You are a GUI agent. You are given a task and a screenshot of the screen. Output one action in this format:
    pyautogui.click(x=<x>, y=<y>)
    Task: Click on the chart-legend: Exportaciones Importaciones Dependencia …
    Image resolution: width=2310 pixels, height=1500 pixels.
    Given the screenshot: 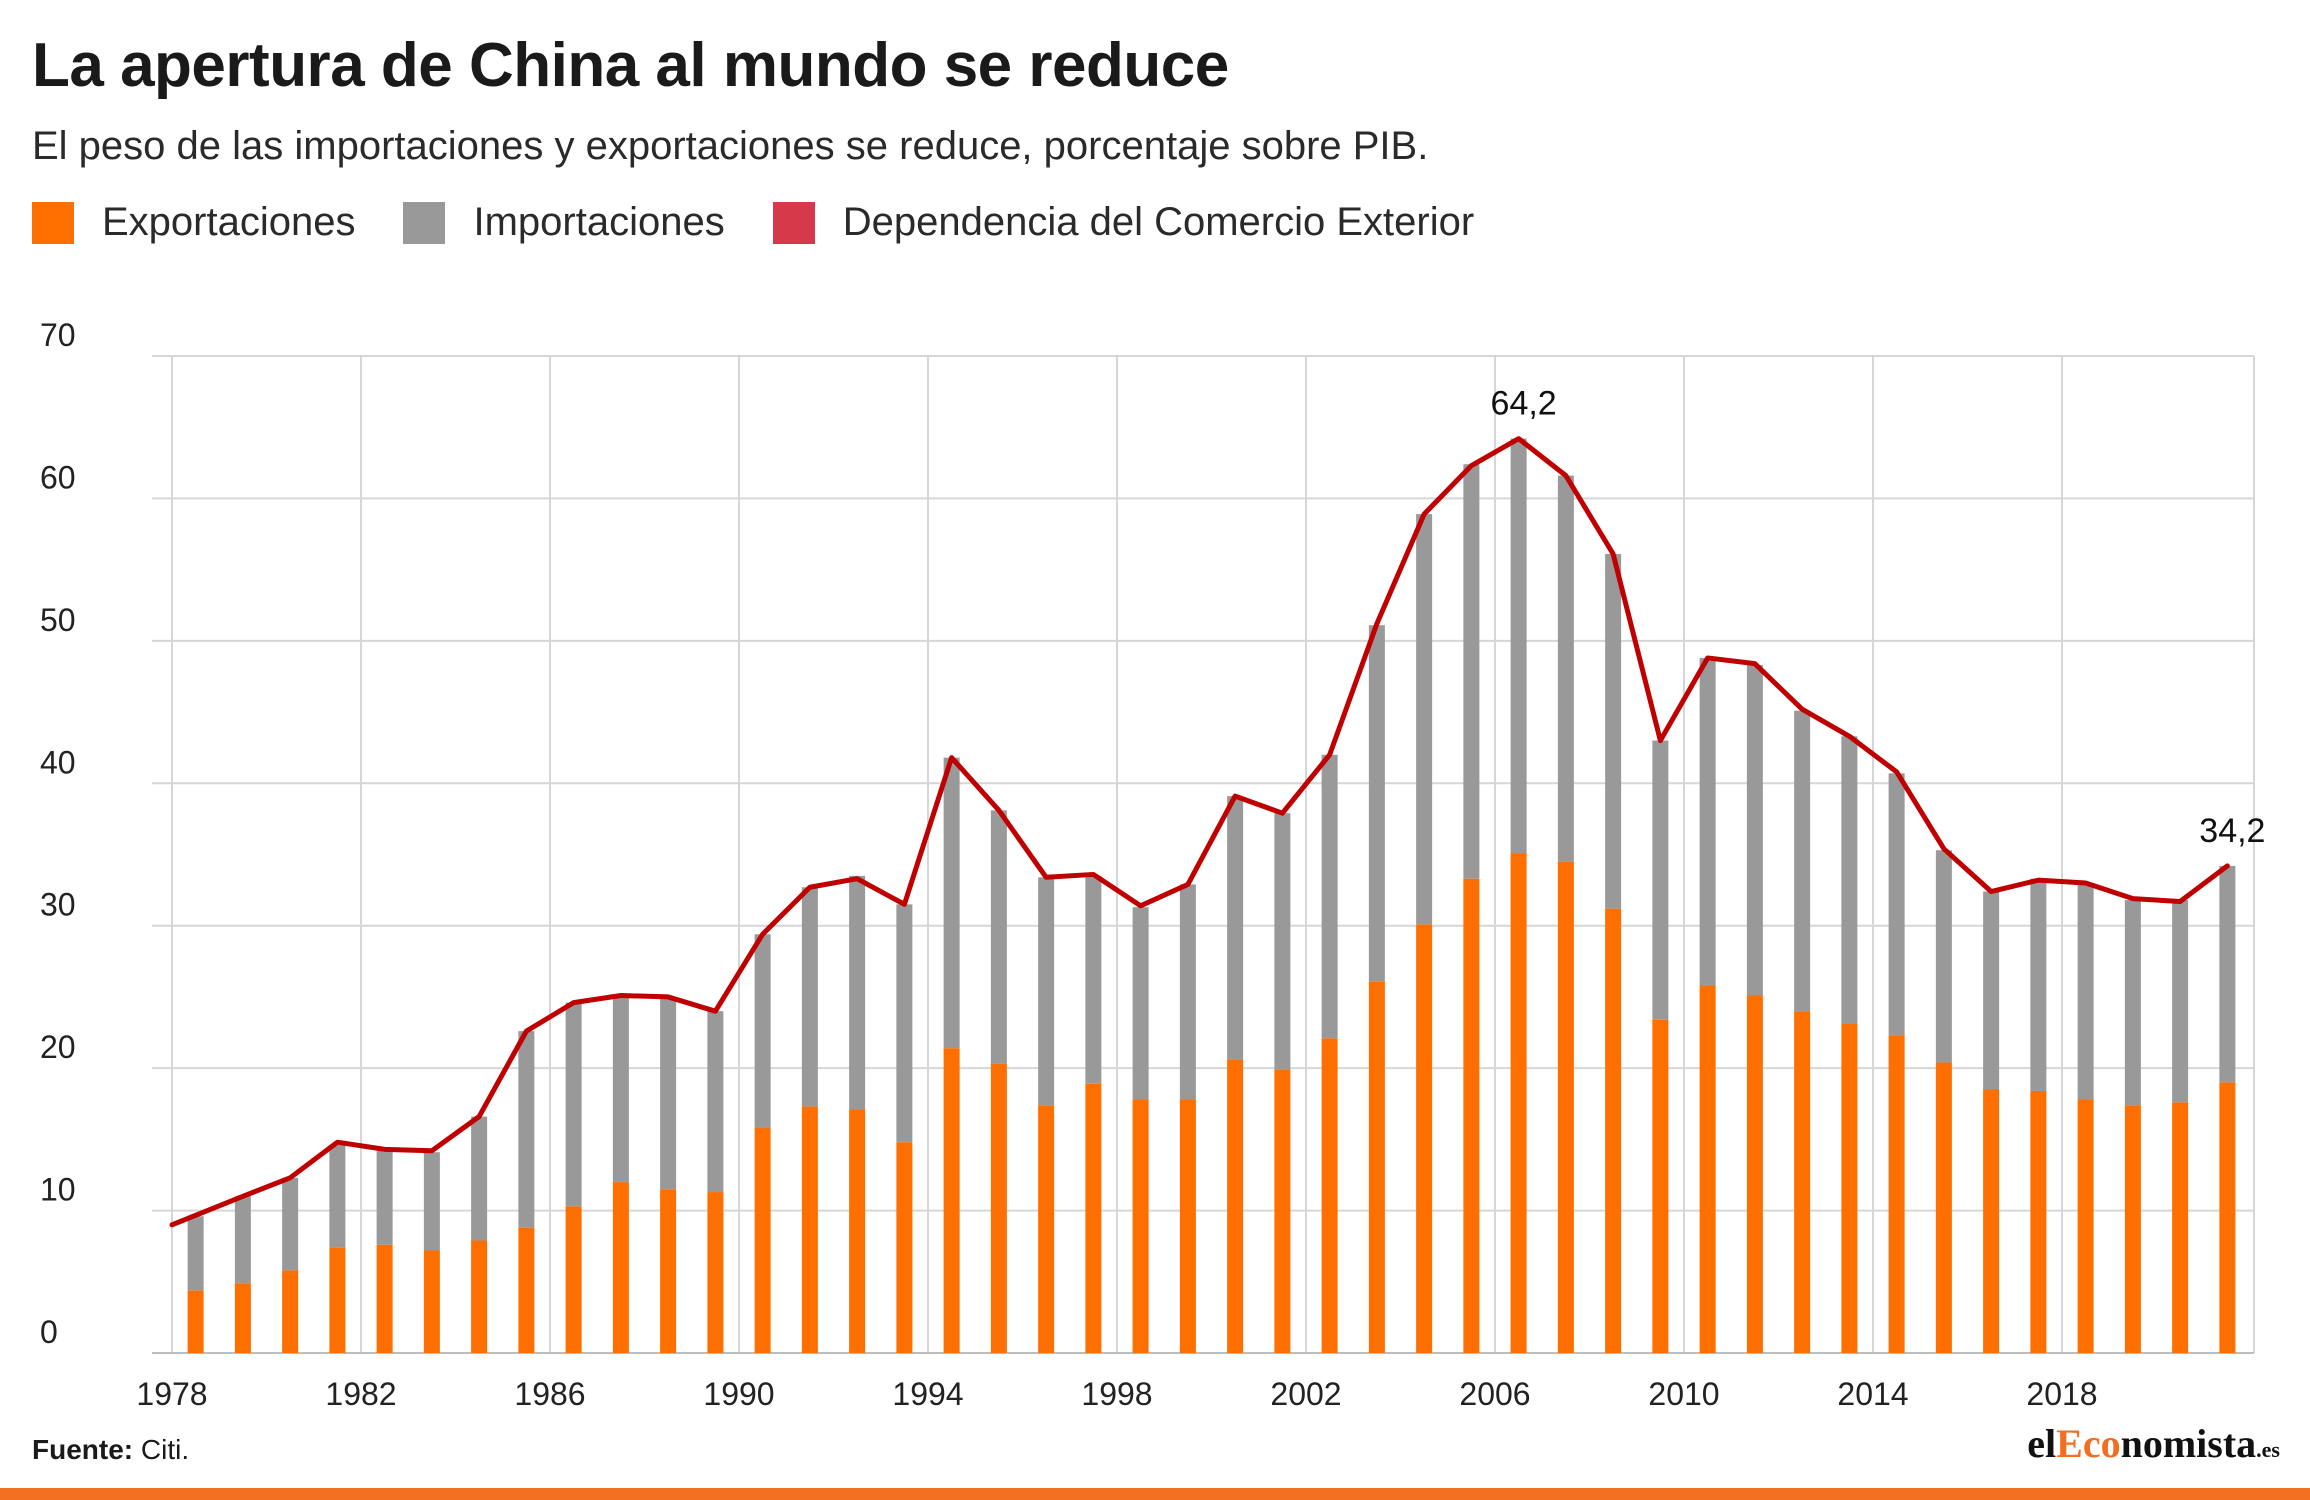 What is the action you would take?
    pyautogui.click(x=777, y=222)
    